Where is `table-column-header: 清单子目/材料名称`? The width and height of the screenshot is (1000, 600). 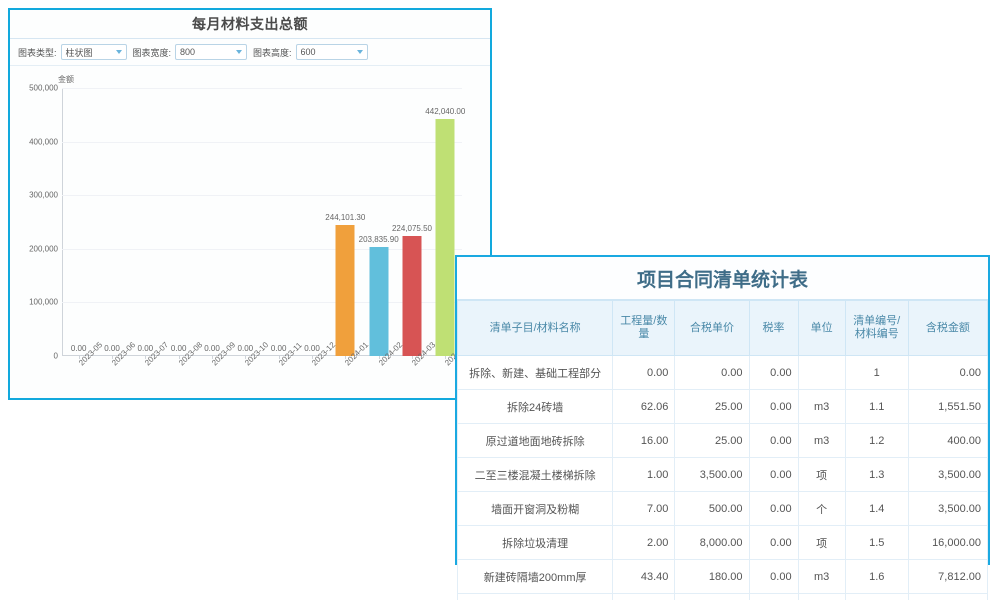 table-column-header: 清单子目/材料名称 is located at coordinates (535, 328).